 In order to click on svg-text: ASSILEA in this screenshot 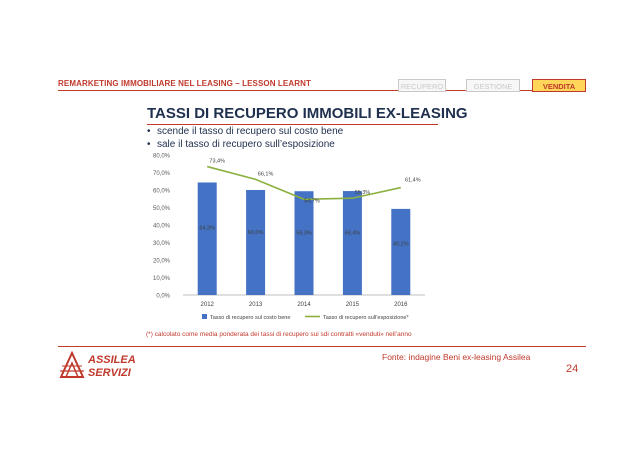, I will do `click(111, 360)`.